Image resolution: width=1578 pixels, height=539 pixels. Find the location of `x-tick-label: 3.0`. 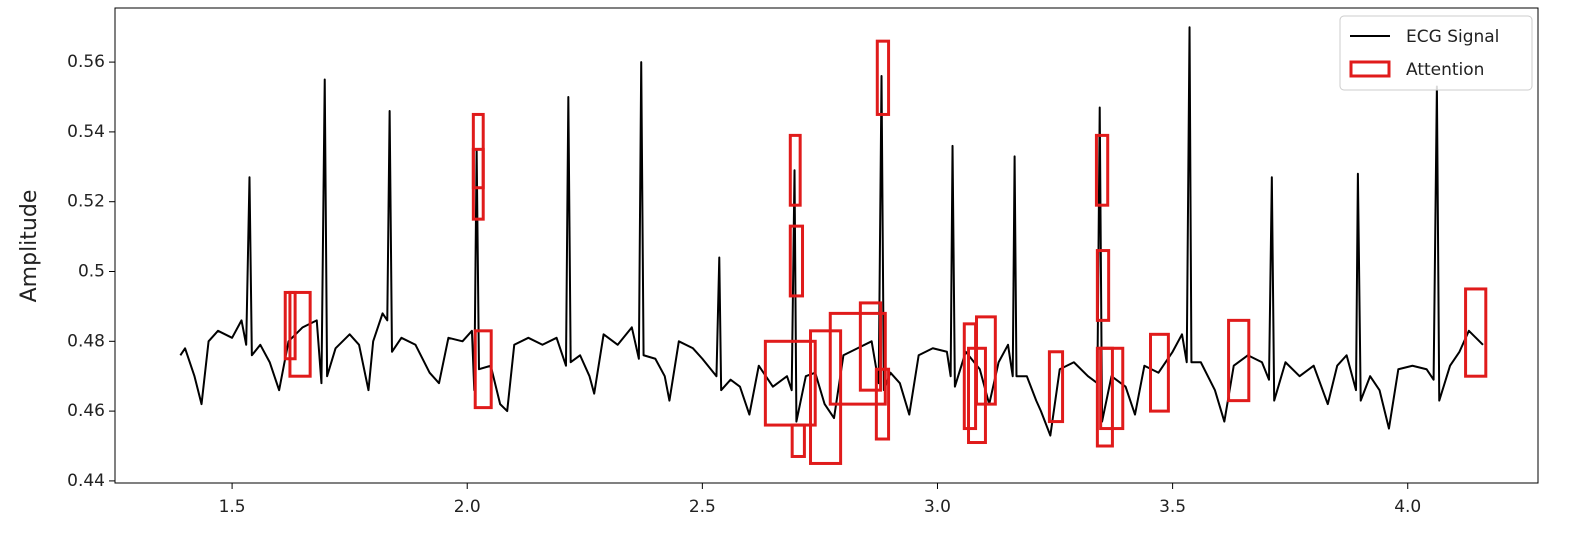

x-tick-label: 3.0 is located at coordinates (937, 507).